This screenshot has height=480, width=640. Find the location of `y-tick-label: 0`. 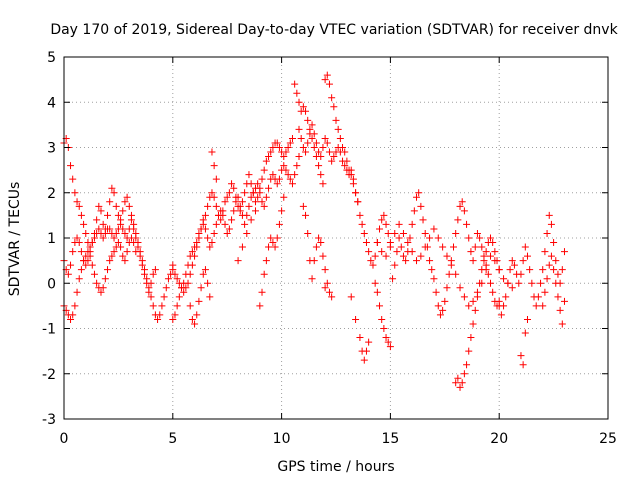

y-tick-label: 0 is located at coordinates (51, 284).